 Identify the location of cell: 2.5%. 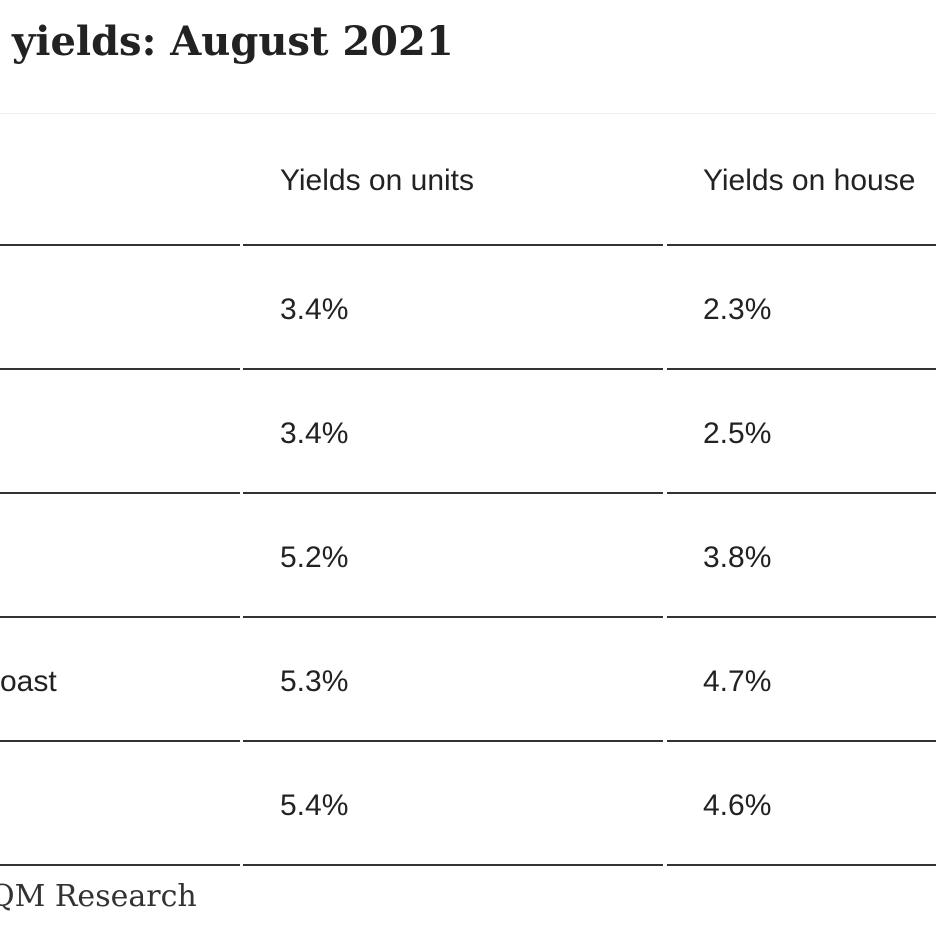
(737, 433).